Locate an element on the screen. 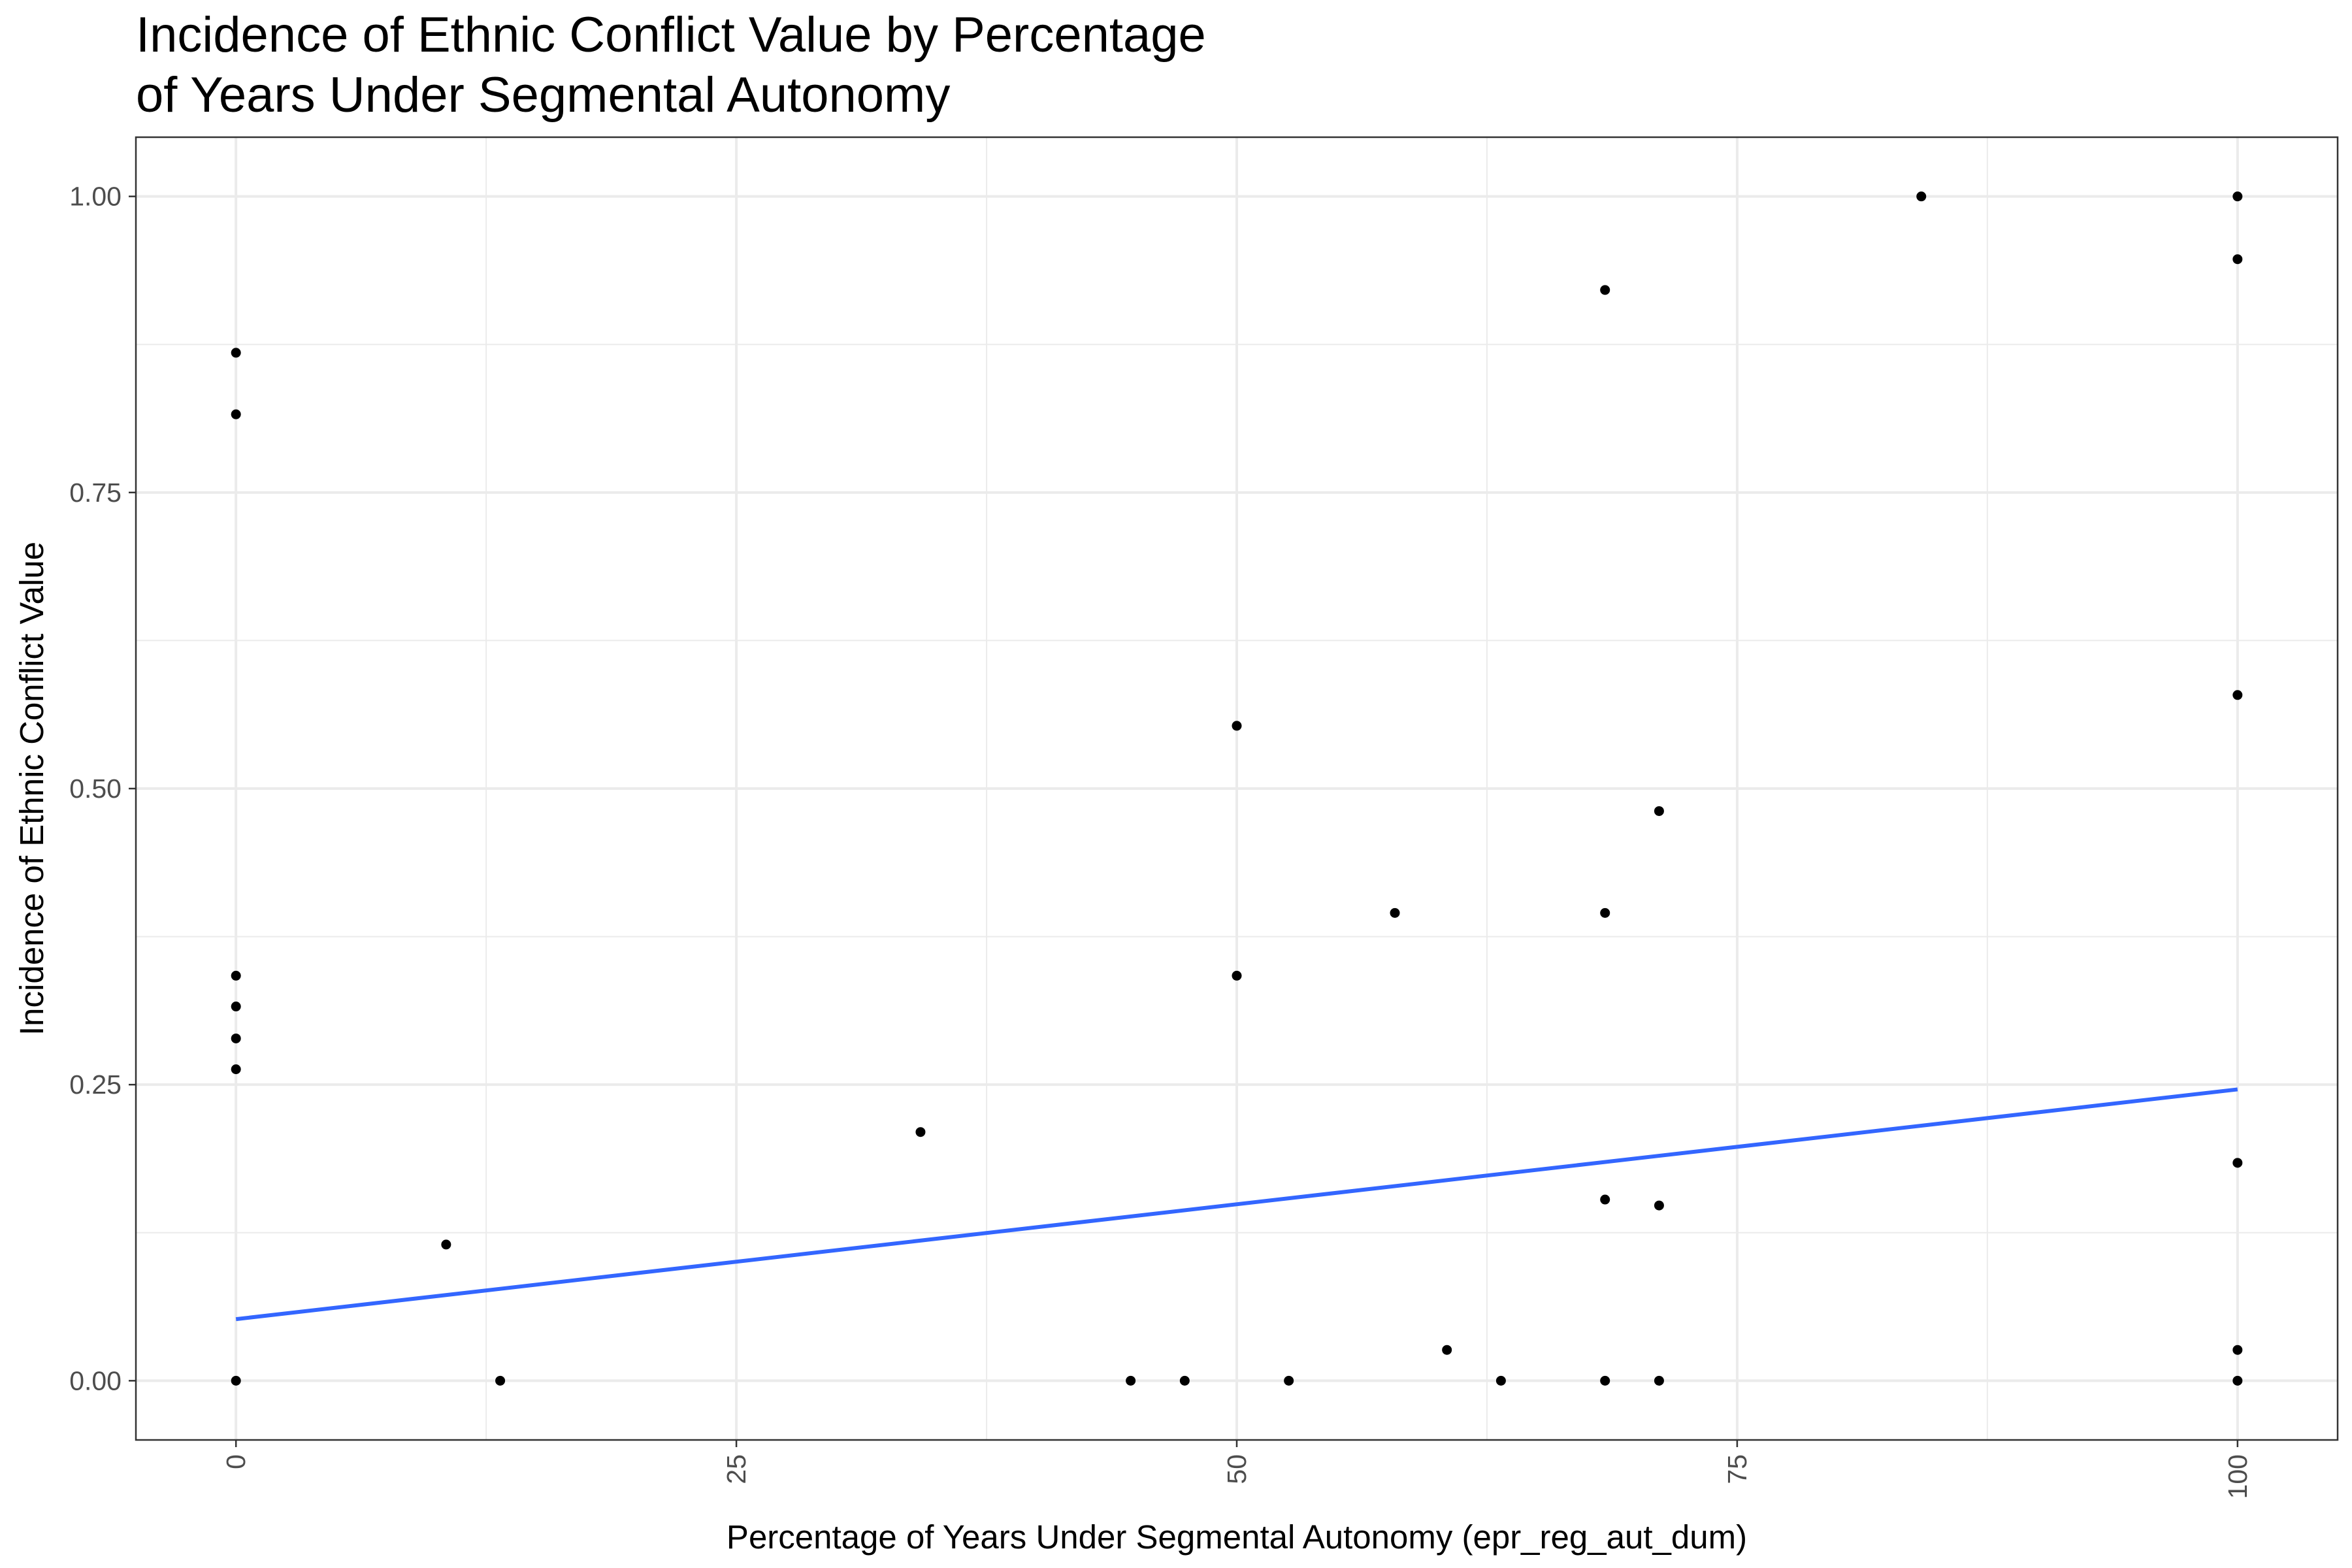 This screenshot has width=2352, height=1568. y-tick-label: 0.25 is located at coordinates (95, 1085).